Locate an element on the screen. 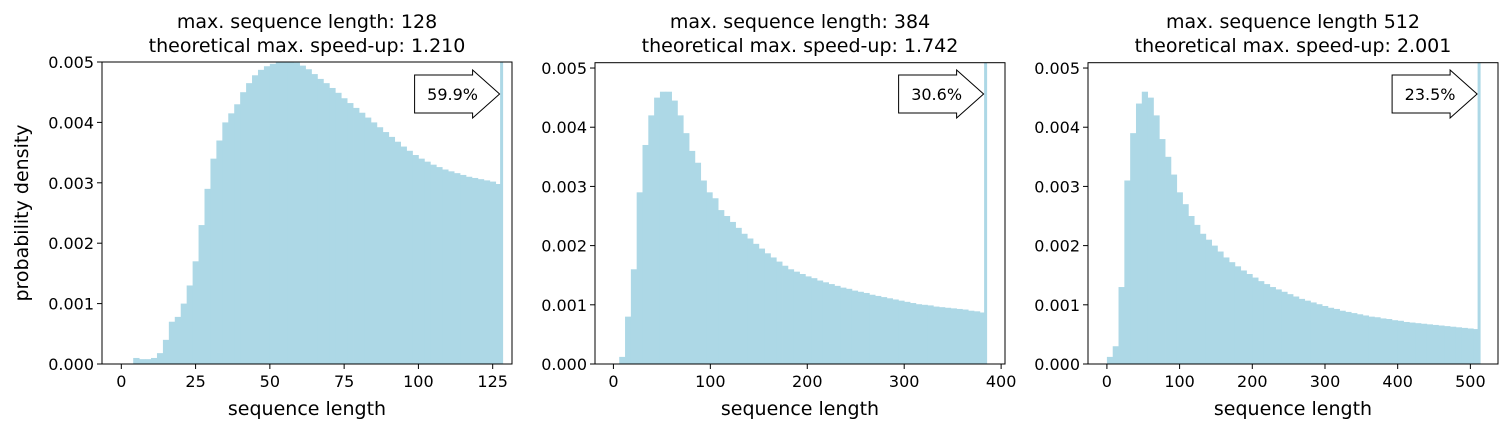  y-tick-label: 0.004 is located at coordinates (71, 122).